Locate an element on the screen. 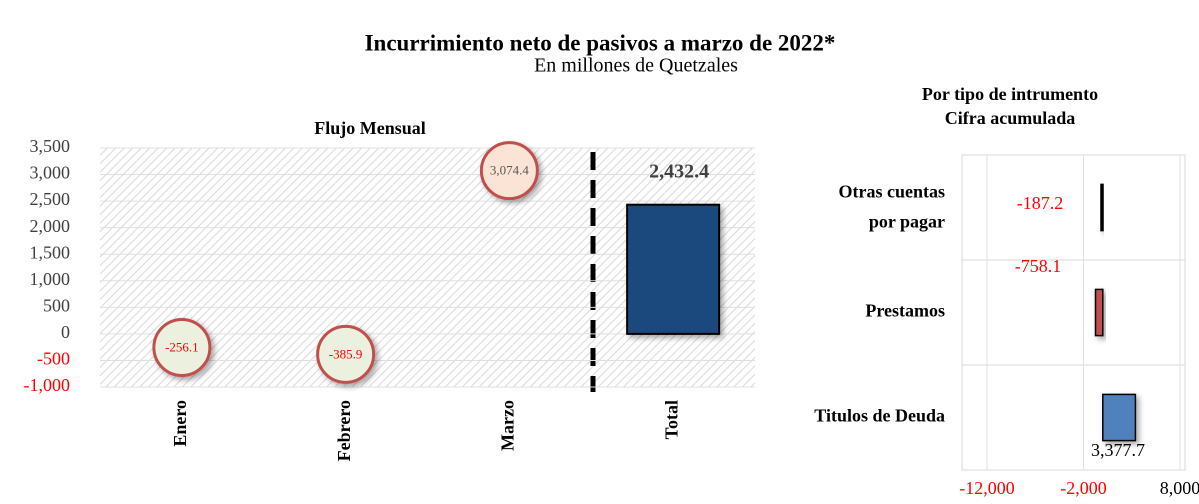 The height and width of the screenshot is (504, 1199). value-label: 3,074.4 is located at coordinates (510, 170).